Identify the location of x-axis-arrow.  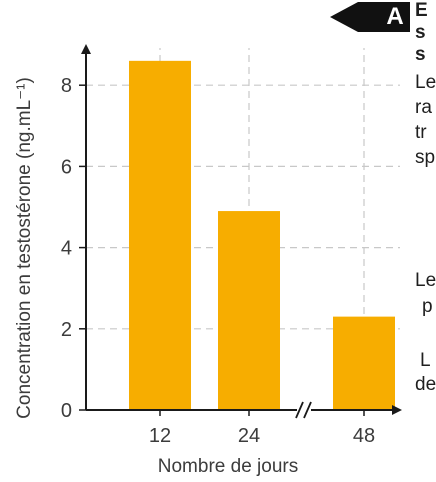
(397, 410).